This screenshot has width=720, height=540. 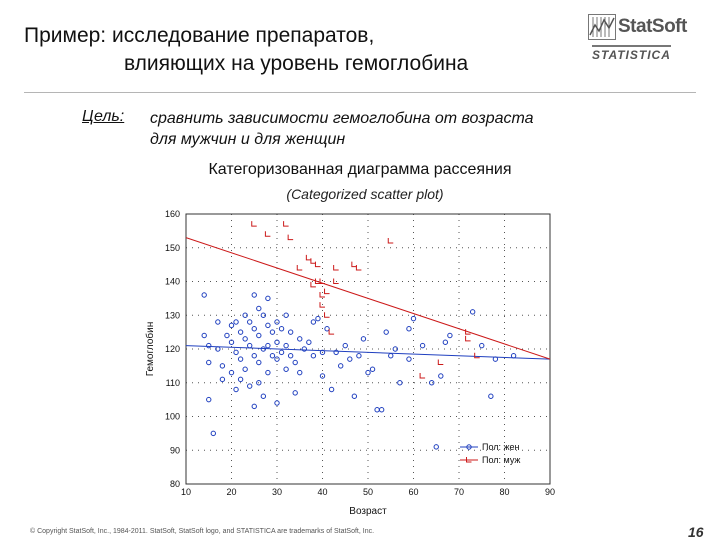 What do you see at coordinates (501, 447) in the screenshot?
I see `legend-label: Пол: жен` at bounding box center [501, 447].